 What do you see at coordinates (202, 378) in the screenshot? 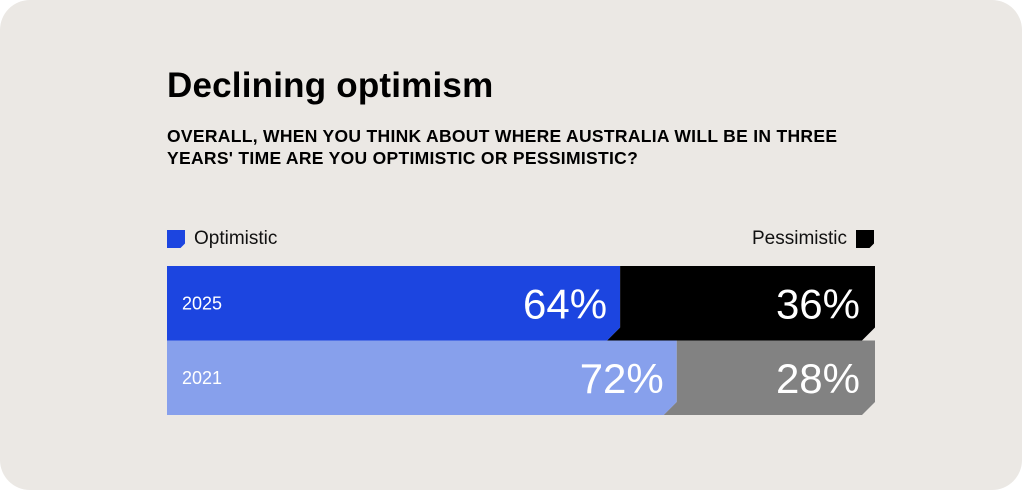
I see `category-label-2021: 2021` at bounding box center [202, 378].